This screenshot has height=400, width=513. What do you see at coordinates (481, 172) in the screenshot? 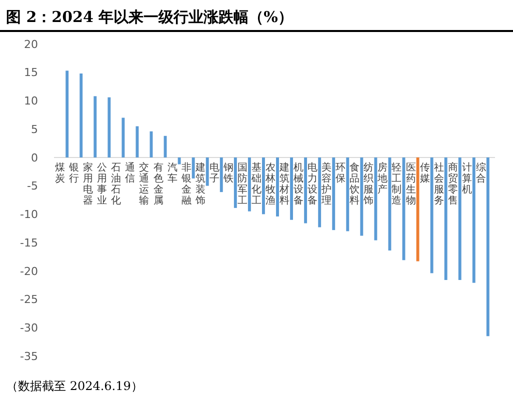
I see `x-tick-label: 综合` at bounding box center [481, 172].